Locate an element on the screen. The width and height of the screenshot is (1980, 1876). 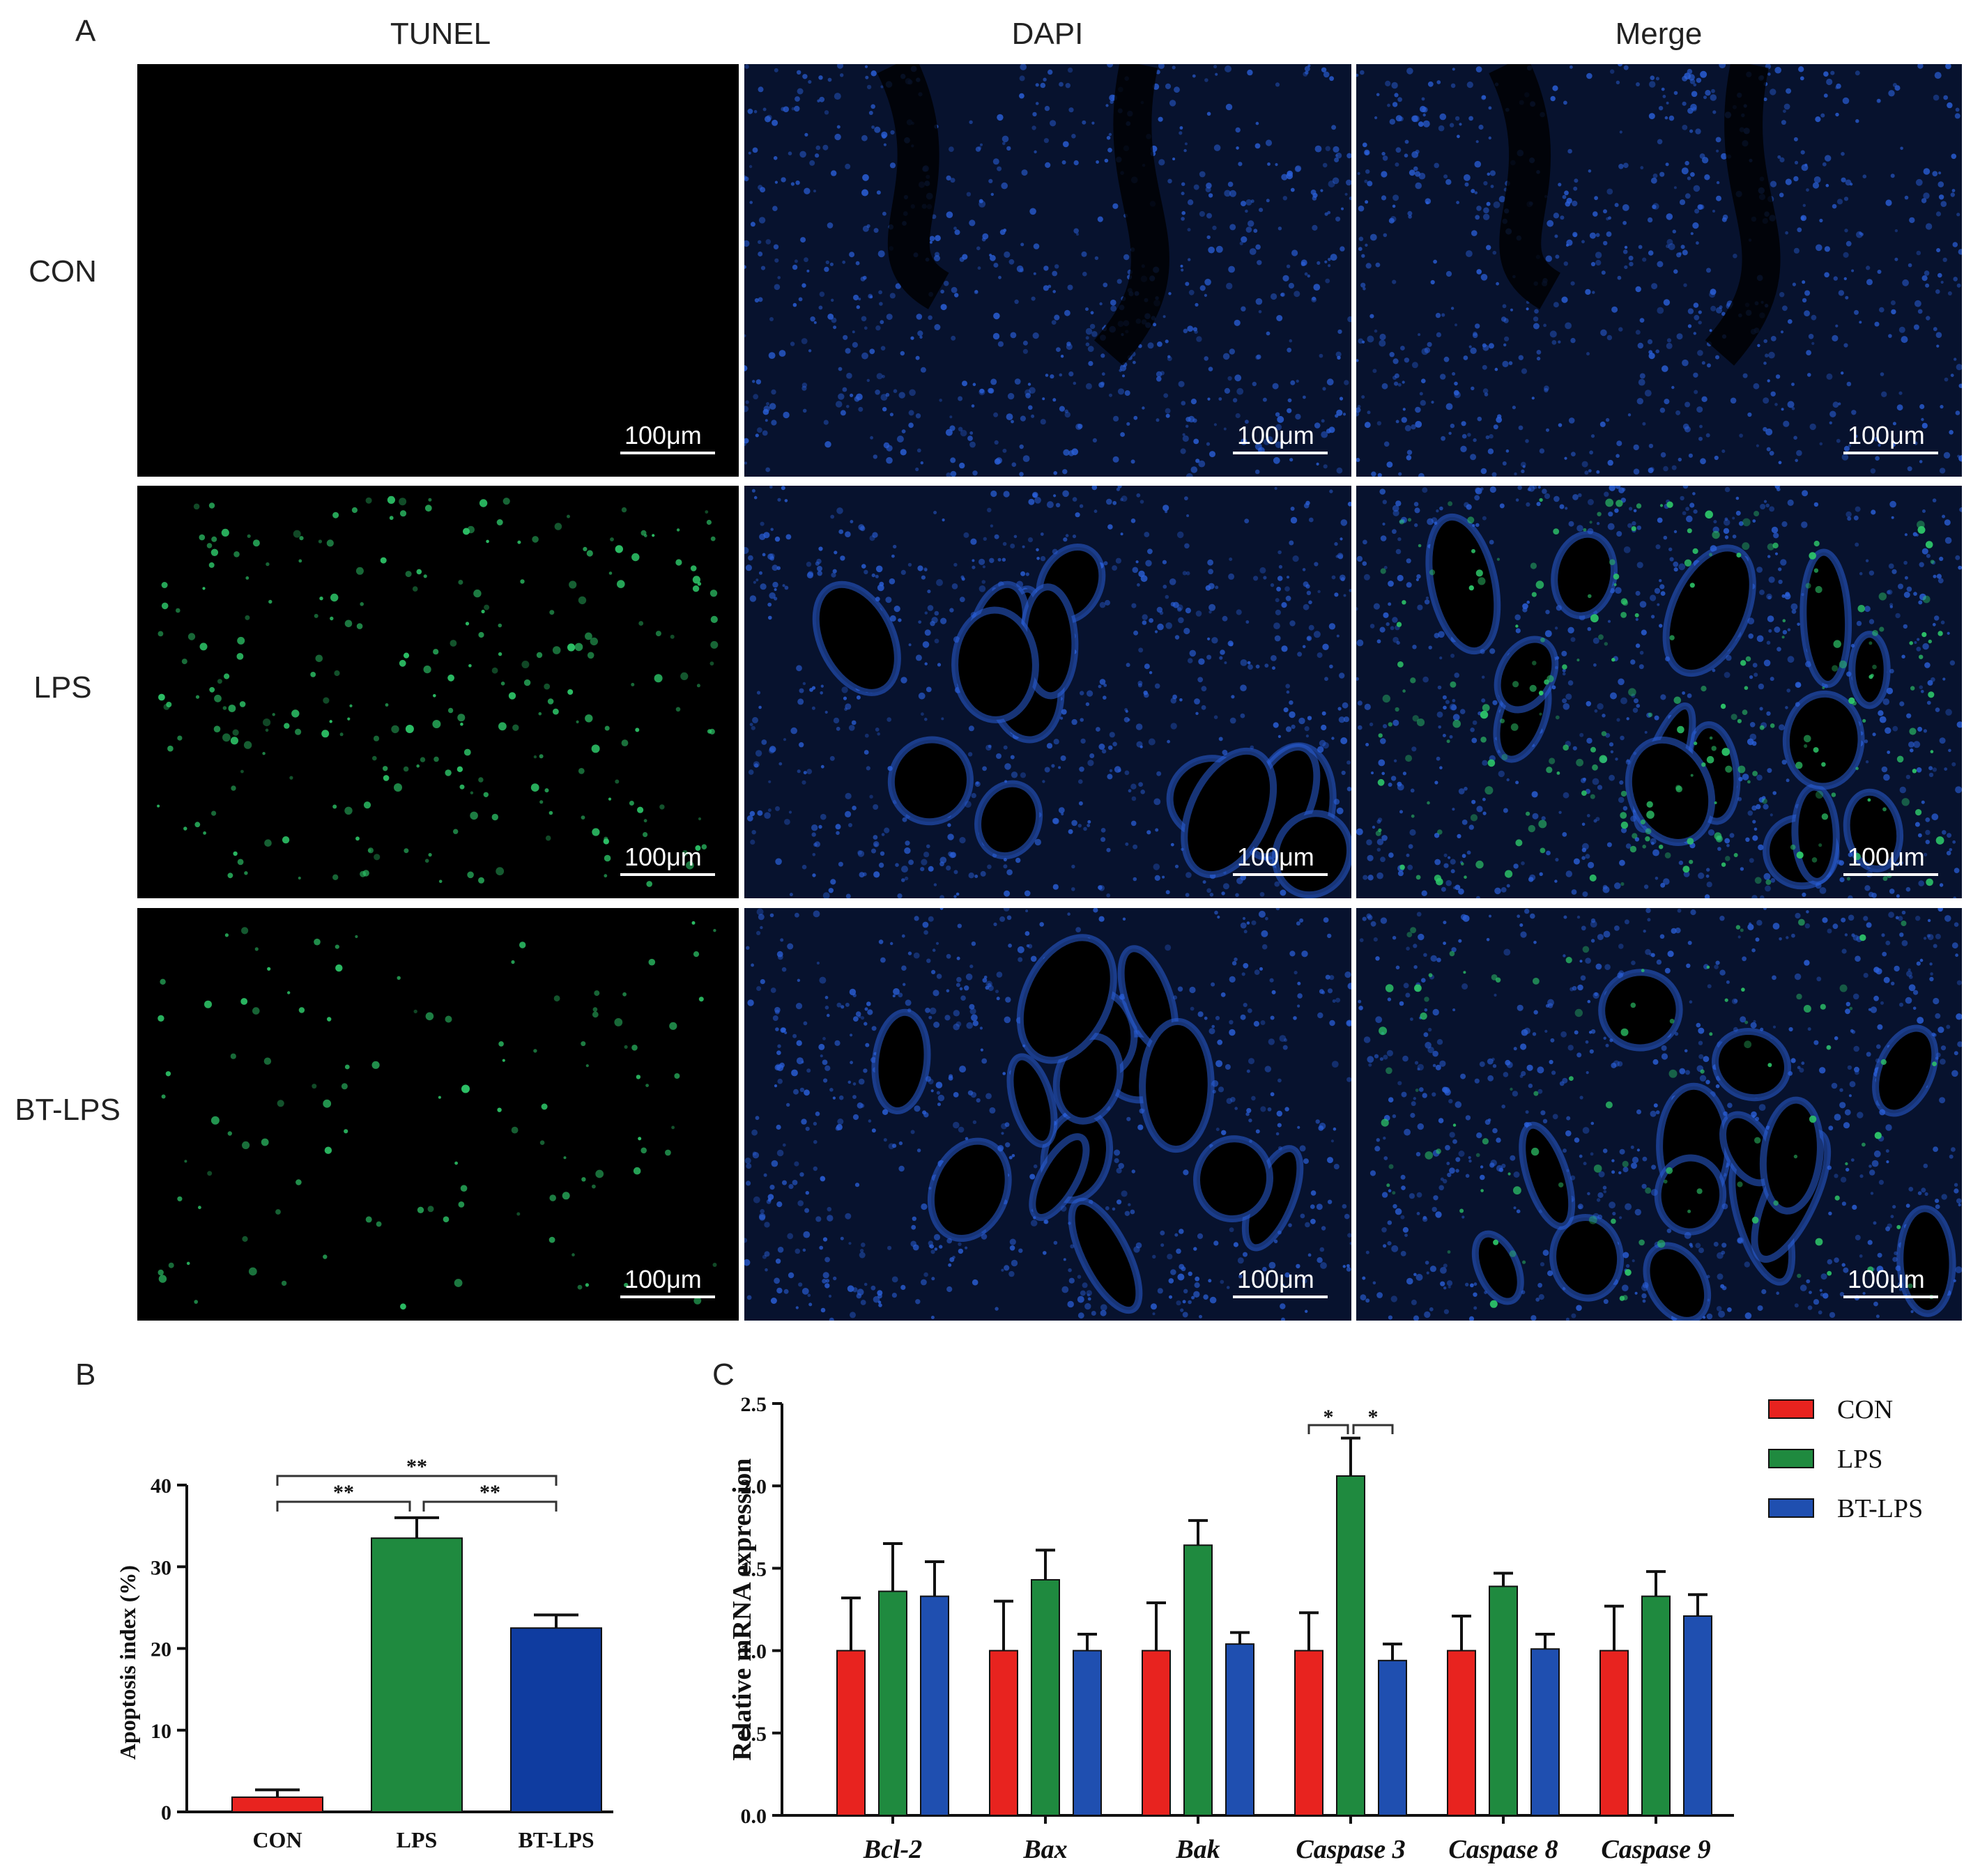
micrograph-tunel-lps: 100μm is located at coordinates (438, 692).